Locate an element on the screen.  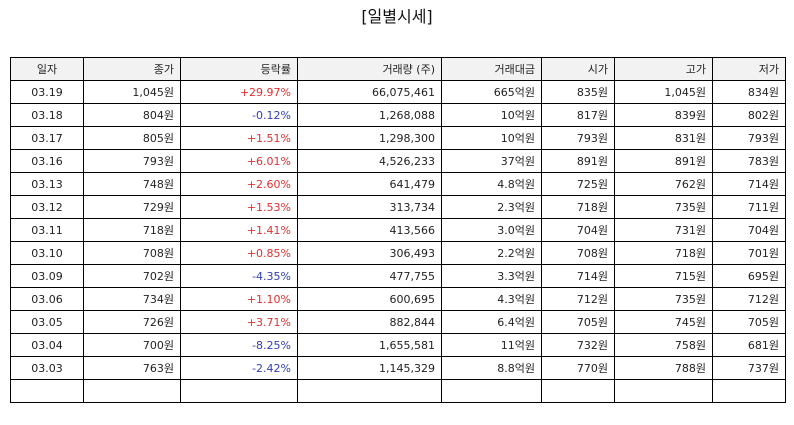
cell-date: 03.04 is located at coordinates (47, 345).